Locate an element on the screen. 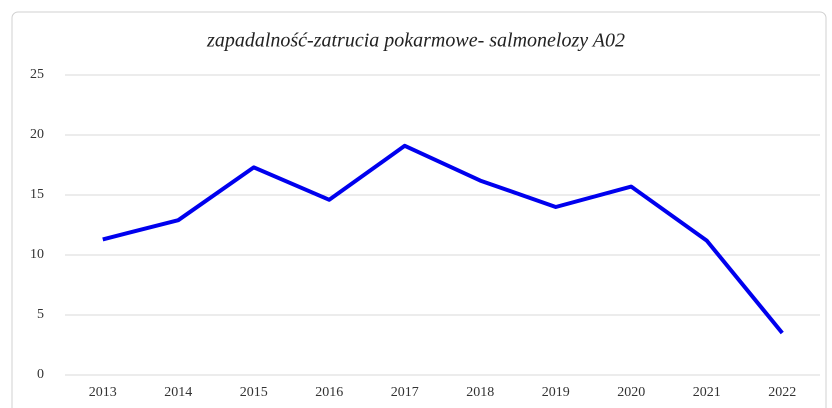 This screenshot has height=408, width=832. x-tick-label: 2015 is located at coordinates (254, 392).